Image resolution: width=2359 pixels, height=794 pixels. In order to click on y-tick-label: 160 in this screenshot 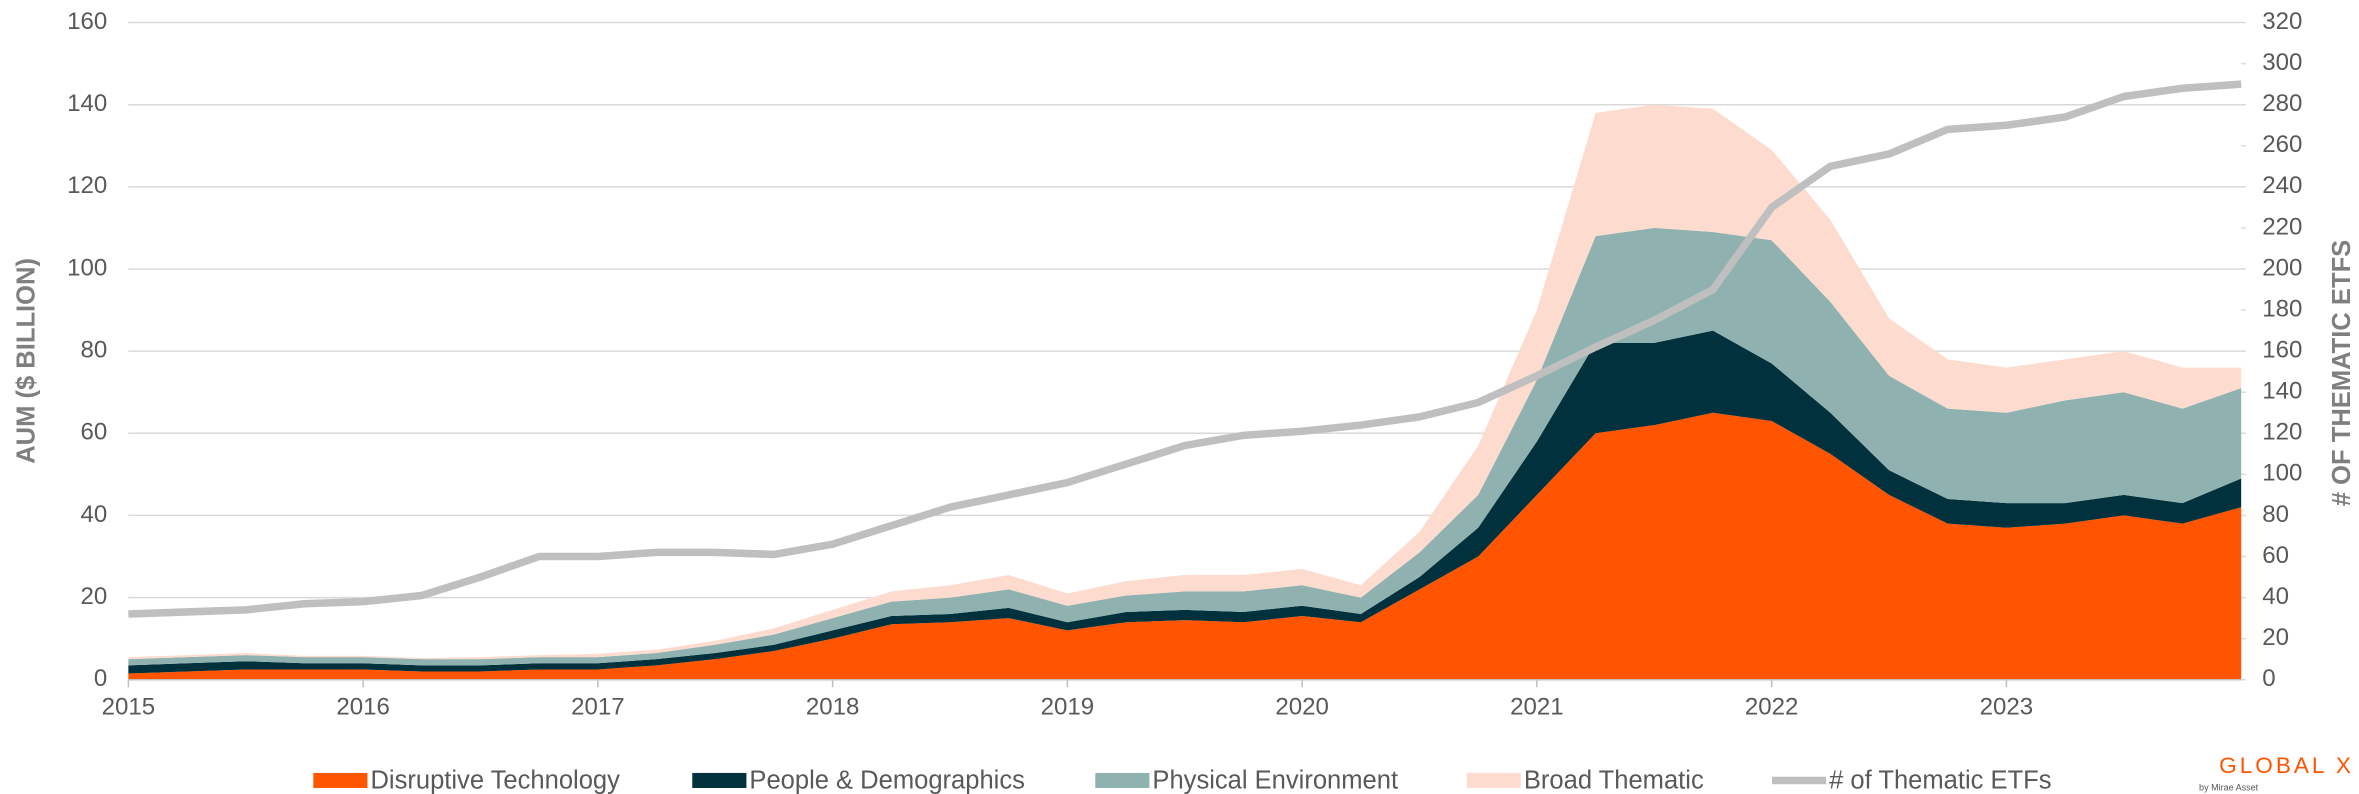, I will do `click(87, 21)`.